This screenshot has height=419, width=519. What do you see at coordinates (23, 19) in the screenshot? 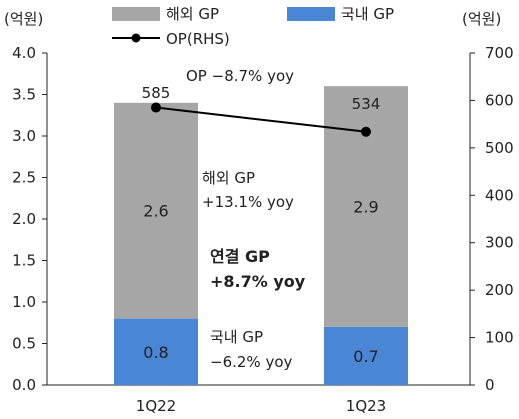
I see `left-axis-unit: (억원)` at bounding box center [23, 19].